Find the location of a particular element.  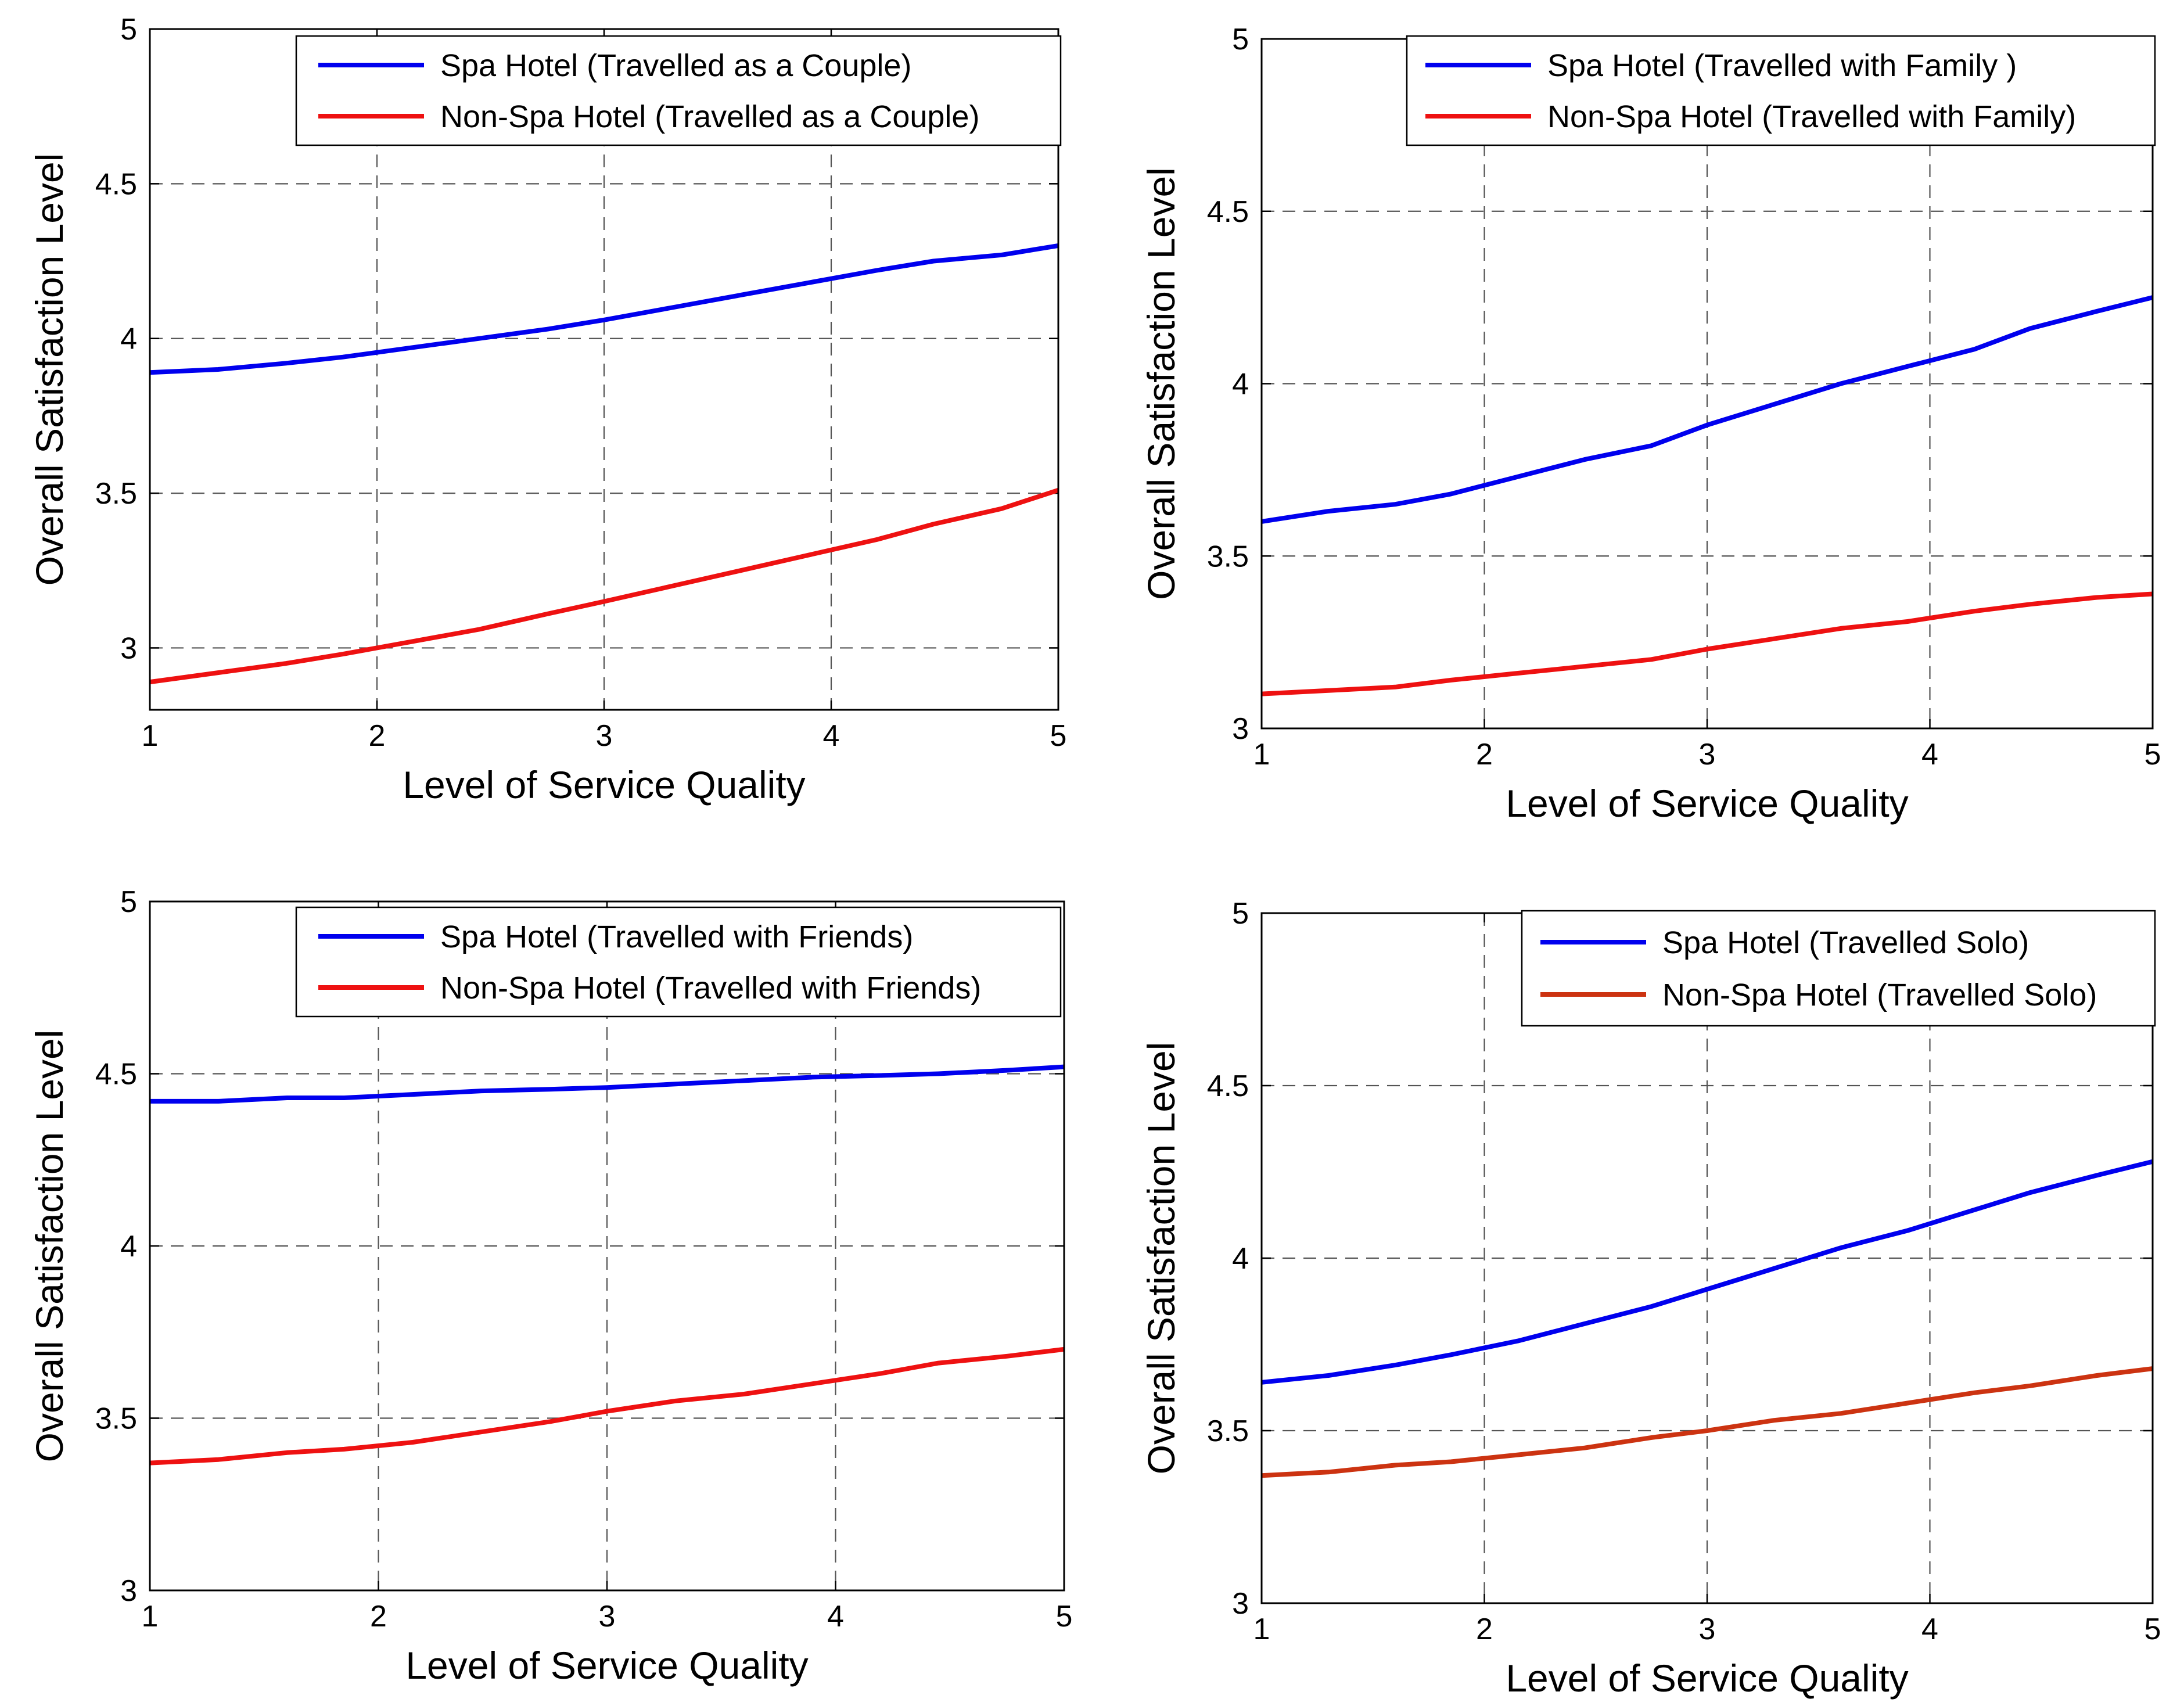

legend-label-1: Spa Hotel (Travelled with Family ) is located at coordinates (1782, 65).